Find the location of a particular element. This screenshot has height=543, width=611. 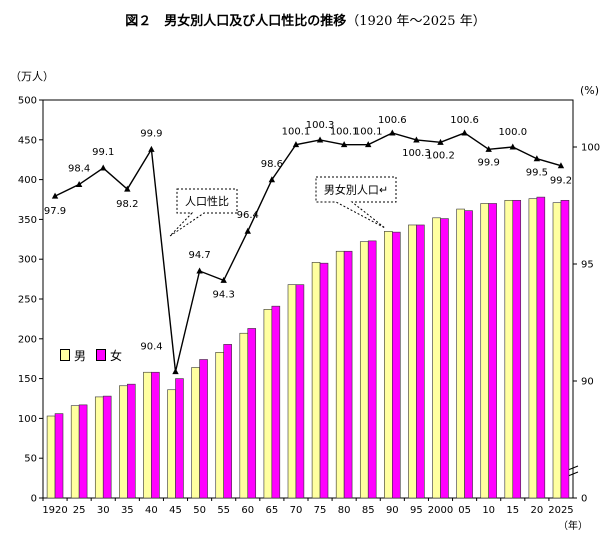

ratio-data-label: 98.4 is located at coordinates (79, 168).